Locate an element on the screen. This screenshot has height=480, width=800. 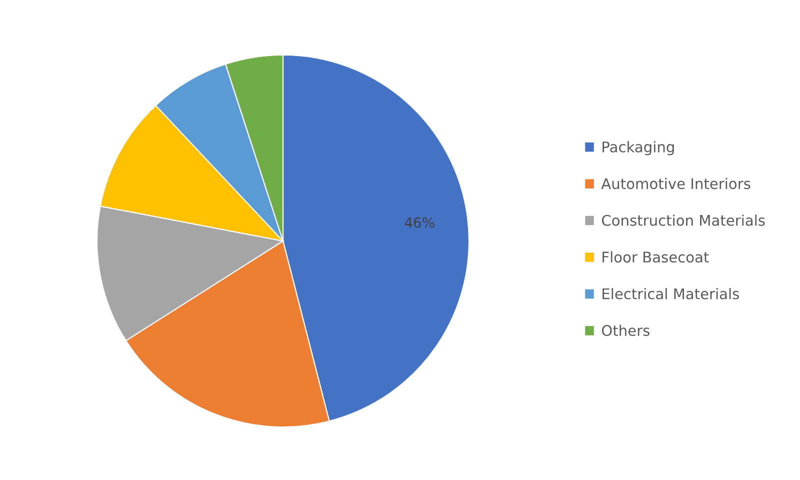
legend-label: Floor Basecoat is located at coordinates (655, 257).